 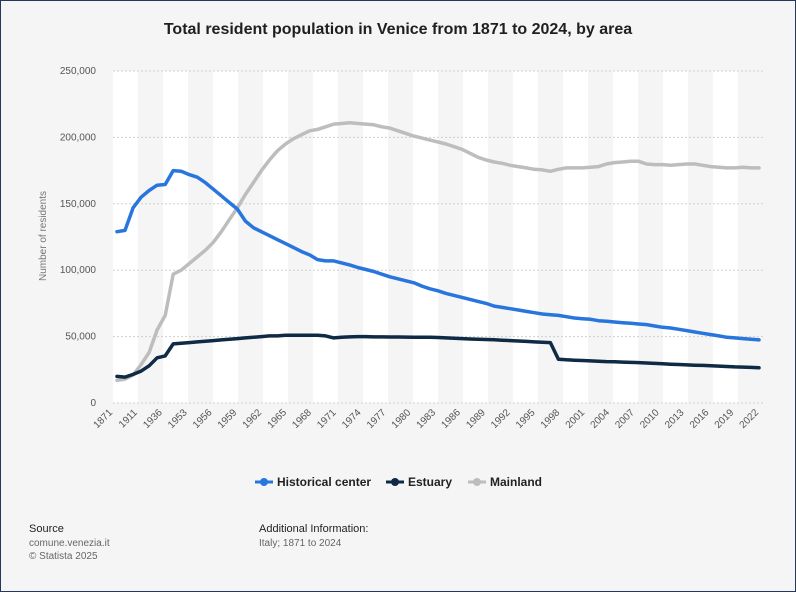 I want to click on chart-legend: Historical center Estuary Mainland, so click(x=398, y=482).